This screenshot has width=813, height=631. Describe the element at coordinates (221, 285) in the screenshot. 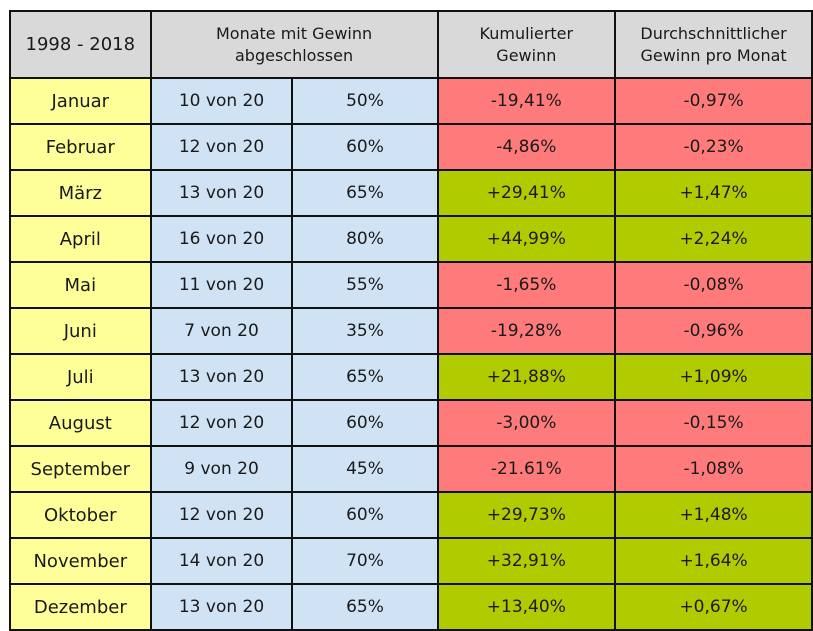

I see `count-cell: 11 von 20` at that location.